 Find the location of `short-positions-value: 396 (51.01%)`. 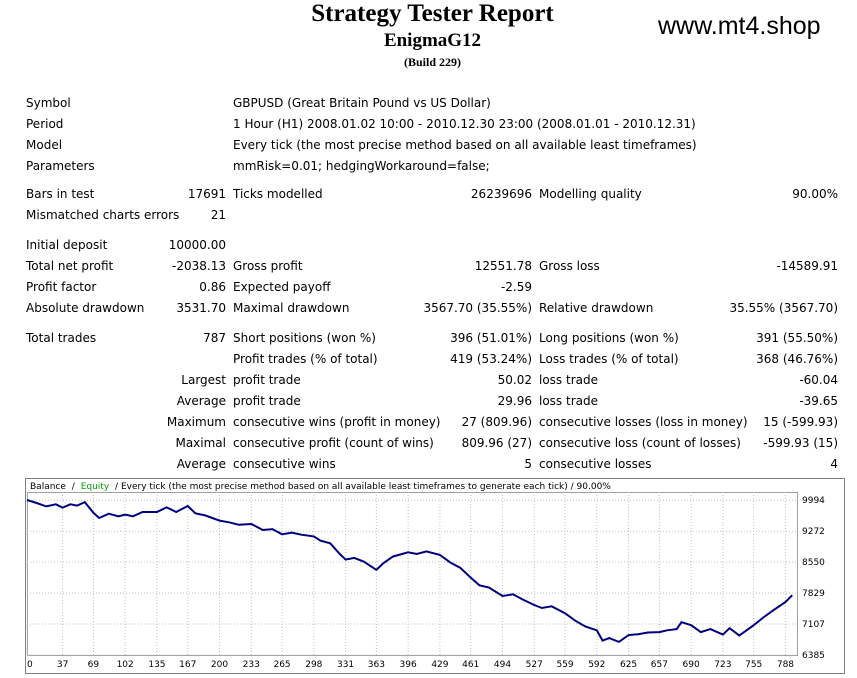

short-positions-value: 396 (51.01%) is located at coordinates (491, 338).